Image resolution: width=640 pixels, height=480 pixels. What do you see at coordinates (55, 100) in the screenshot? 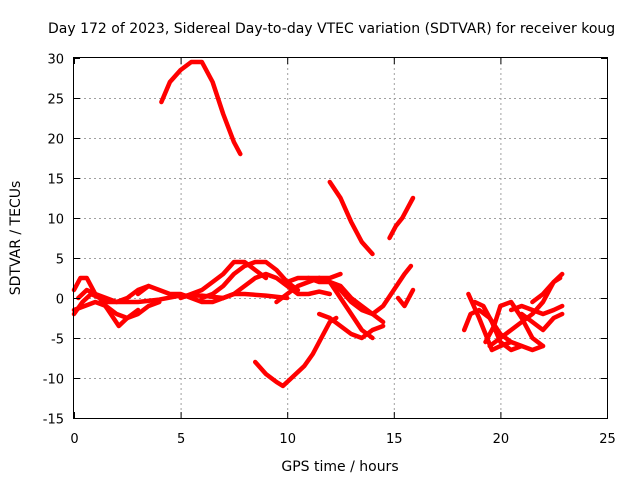
I see `y-tick-label: 25` at bounding box center [55, 100].